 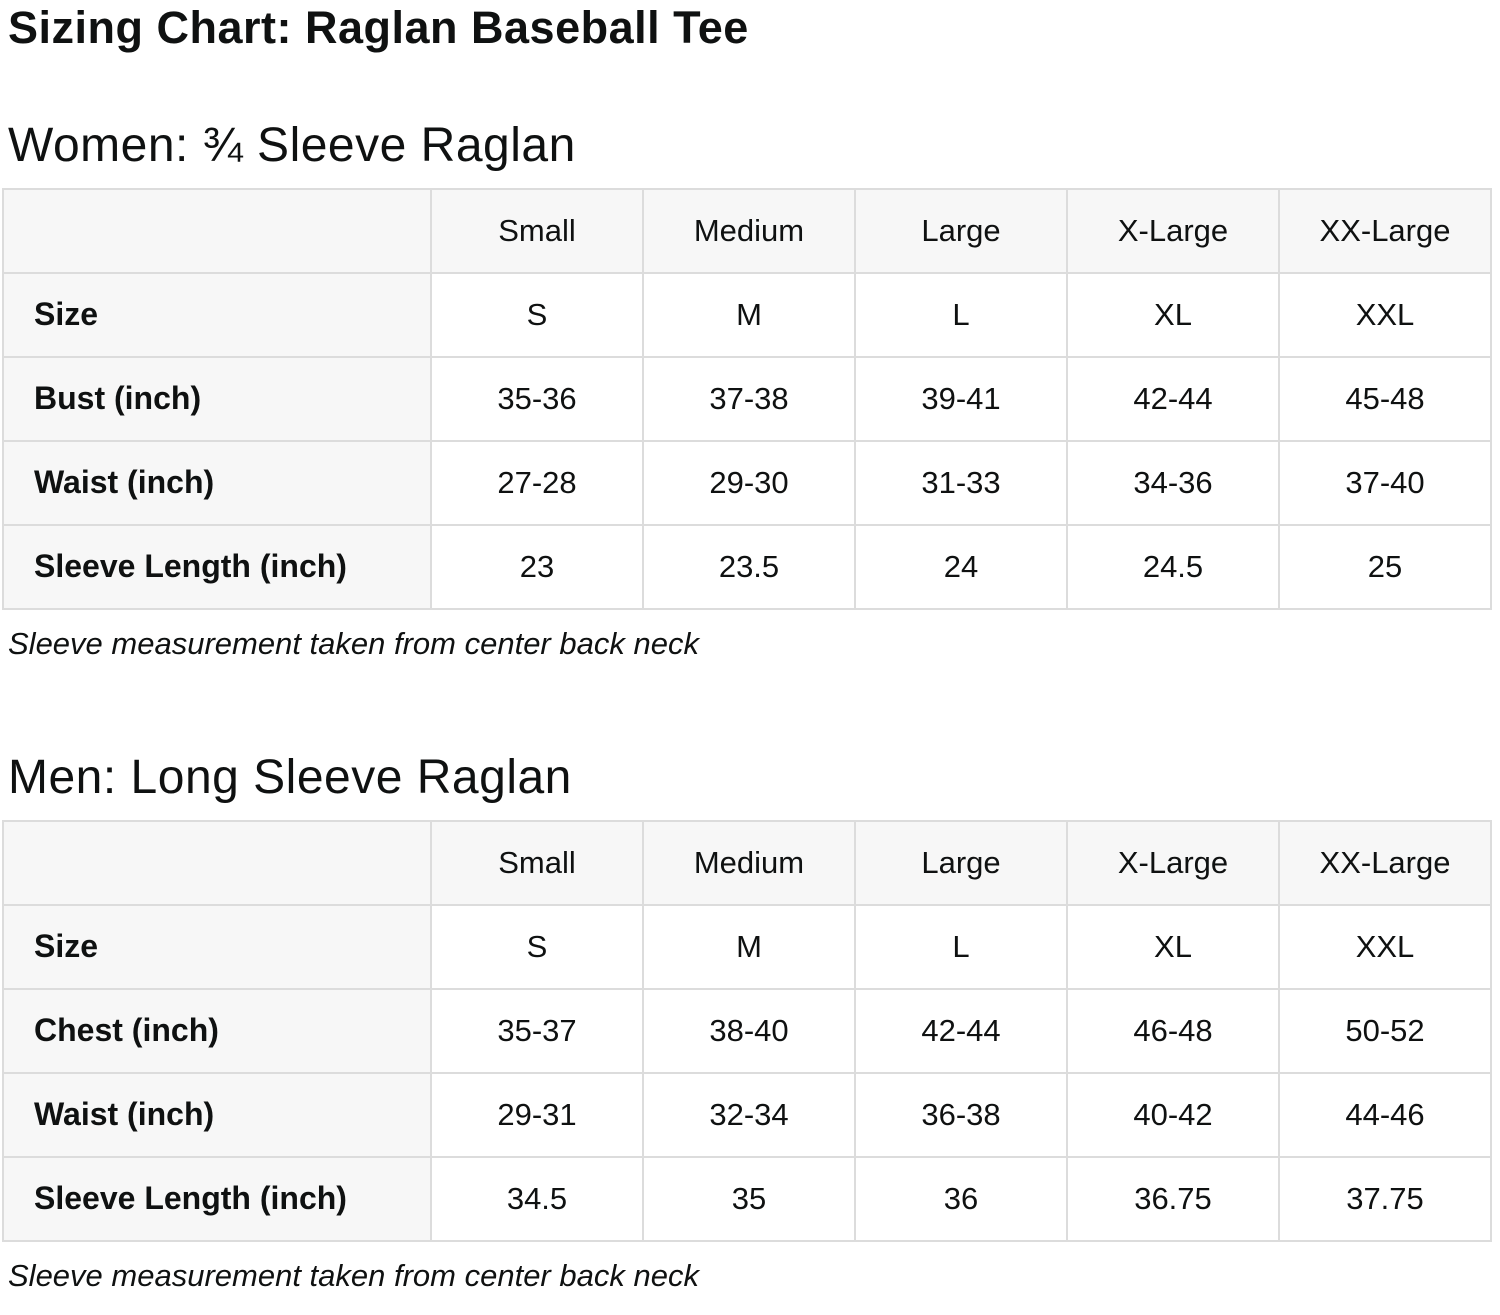 What do you see at coordinates (961, 398) in the screenshot?
I see `value-cell: 39-41` at bounding box center [961, 398].